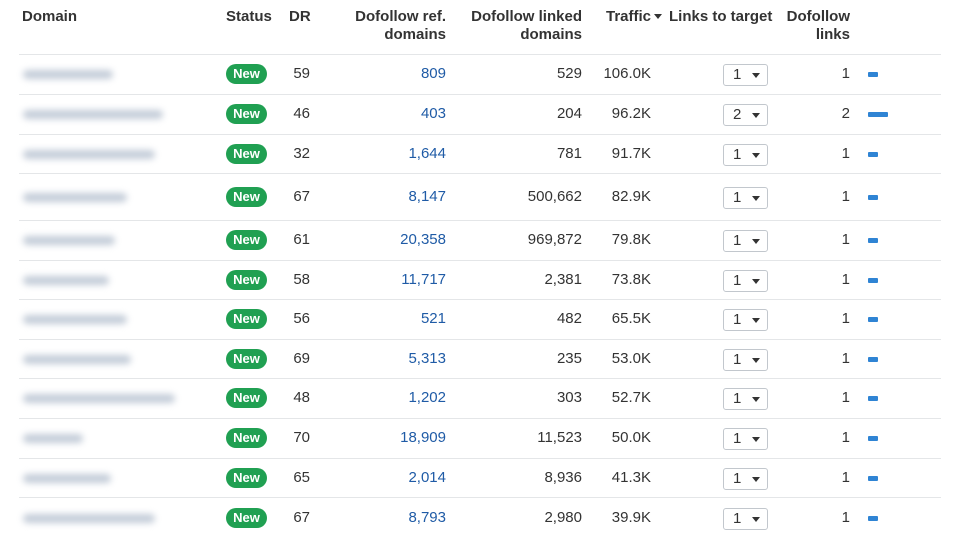 Image resolution: width=959 pixels, height=539 pixels. Describe the element at coordinates (845, 113) in the screenshot. I see `dofollow-links-value: 2` at that location.